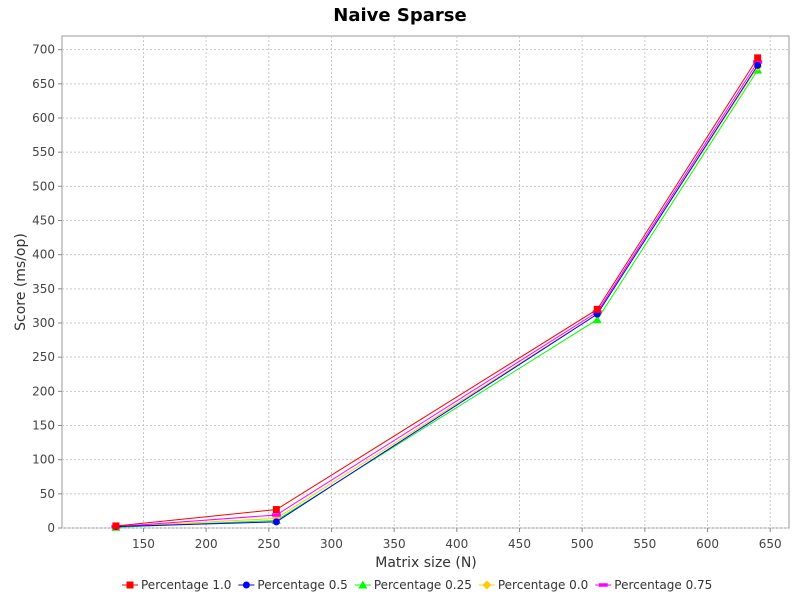  I want to click on legend-item: Percentage 0.25, so click(413, 585).